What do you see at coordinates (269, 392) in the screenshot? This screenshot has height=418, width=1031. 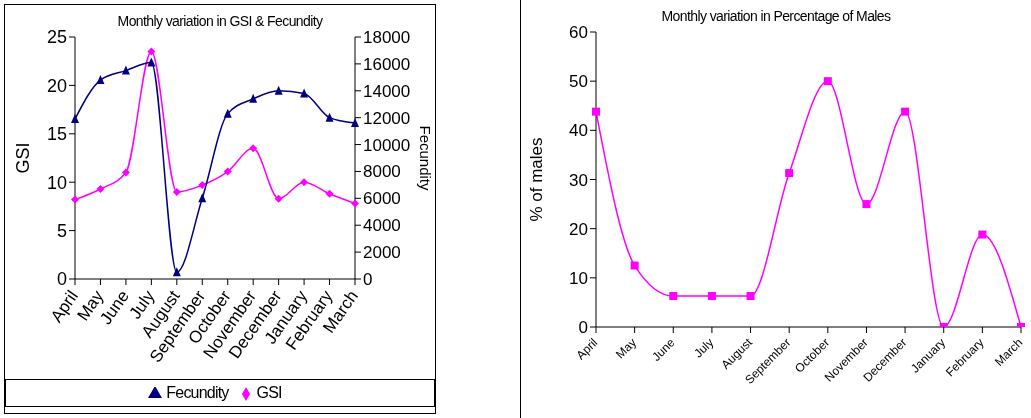 I see `legend-label: GSI` at bounding box center [269, 392].